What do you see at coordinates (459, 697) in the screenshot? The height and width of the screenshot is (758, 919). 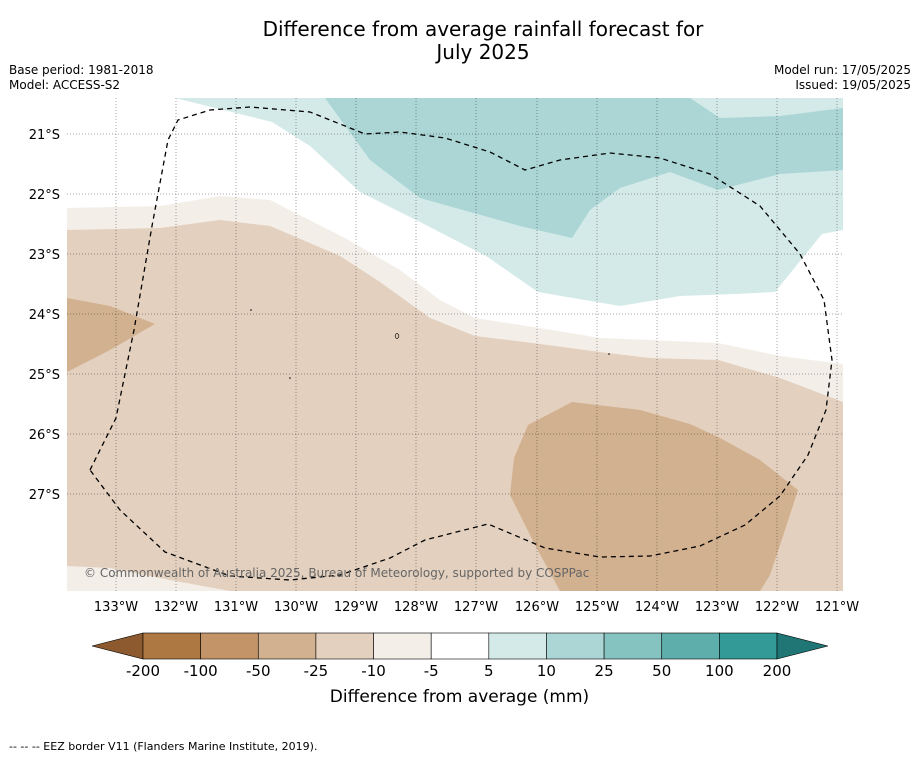 I see `colorbar-label: Difference from average (mm)` at bounding box center [459, 697].